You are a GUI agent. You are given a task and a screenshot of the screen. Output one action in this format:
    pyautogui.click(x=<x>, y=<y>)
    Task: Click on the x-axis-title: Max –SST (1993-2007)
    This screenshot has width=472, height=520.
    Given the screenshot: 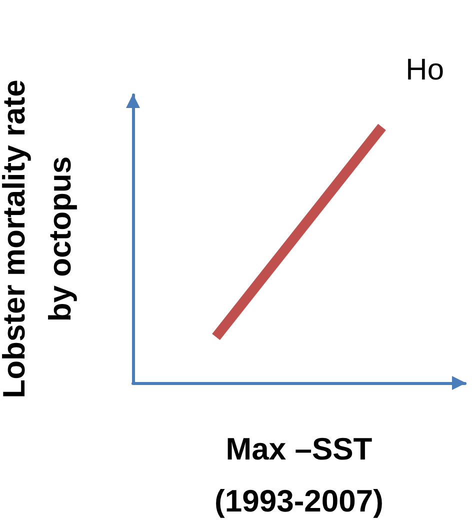 What is the action you would take?
    pyautogui.click(x=299, y=475)
    